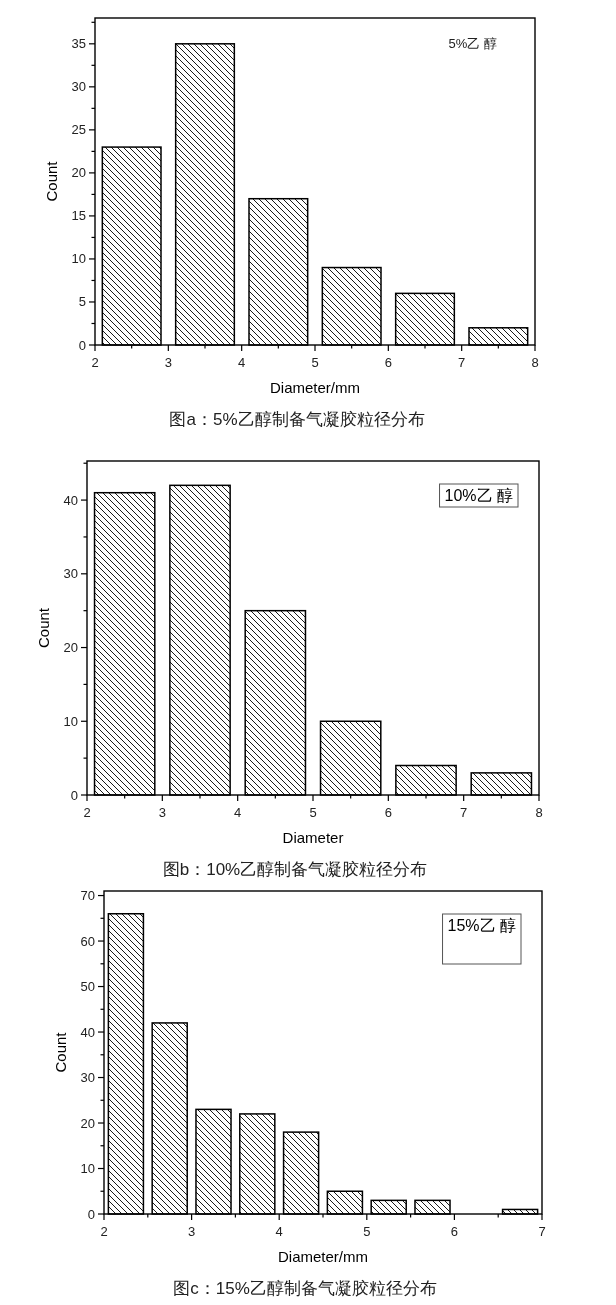 This screenshot has width=616, height=1305. What do you see at coordinates (297, 419) in the screenshot?
I see `text: 图a：5%乙醇制备气凝胶粒径分布` at bounding box center [297, 419].